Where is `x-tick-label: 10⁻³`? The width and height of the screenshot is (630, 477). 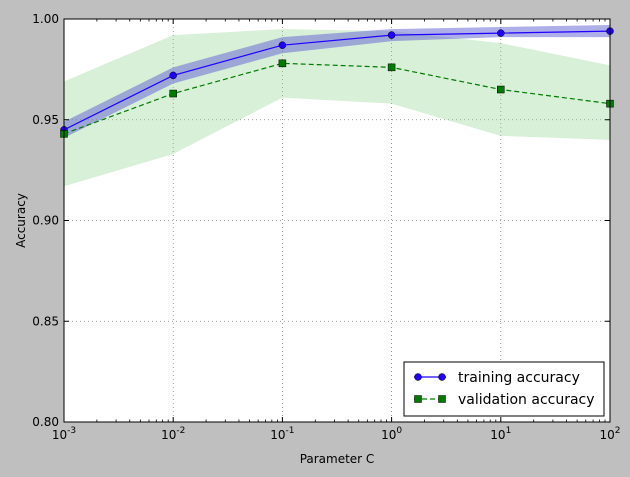
x-tick-label: 10⁻³ is located at coordinates (64, 434).